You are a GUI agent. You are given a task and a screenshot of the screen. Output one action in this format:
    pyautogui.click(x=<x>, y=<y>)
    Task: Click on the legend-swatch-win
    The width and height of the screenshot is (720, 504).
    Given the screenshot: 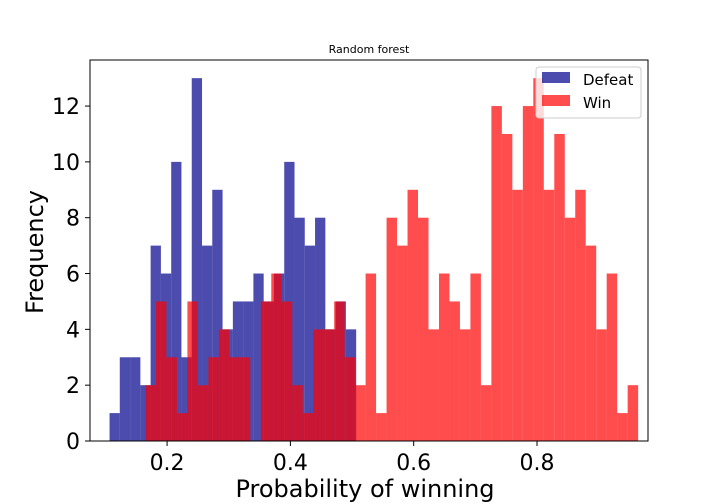 What is the action you would take?
    pyautogui.click(x=556, y=100)
    